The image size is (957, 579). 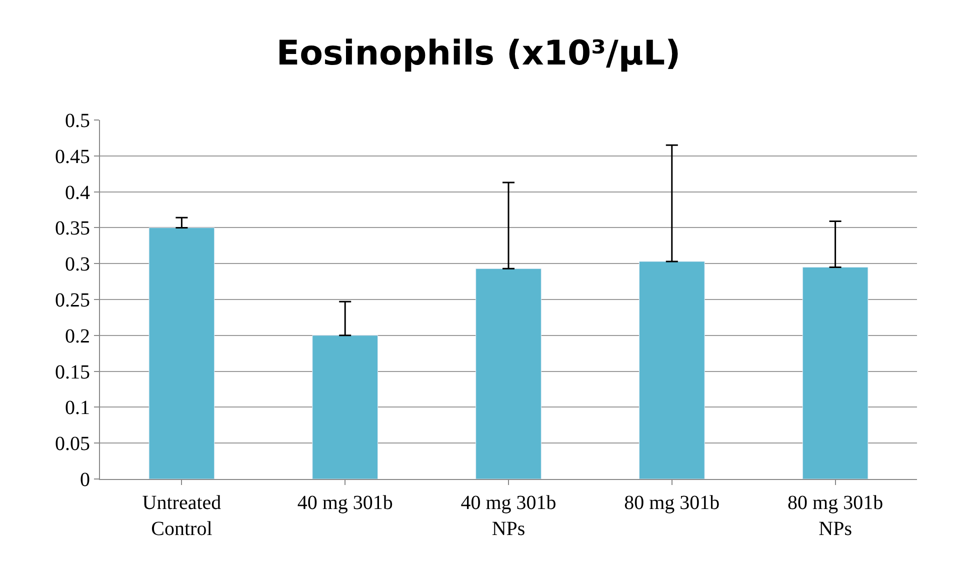 What do you see at coordinates (72, 301) in the screenshot?
I see `y-tick-label: 0.25` at bounding box center [72, 301].